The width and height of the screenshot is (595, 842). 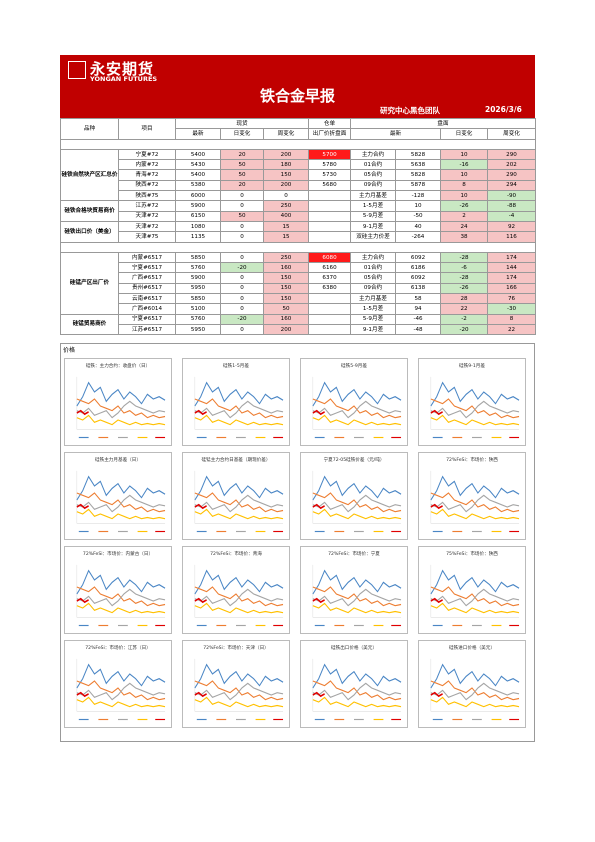 What do you see at coordinates (147, 154) in the screenshot?
I see `cell: 宁夏#72` at bounding box center [147, 154].